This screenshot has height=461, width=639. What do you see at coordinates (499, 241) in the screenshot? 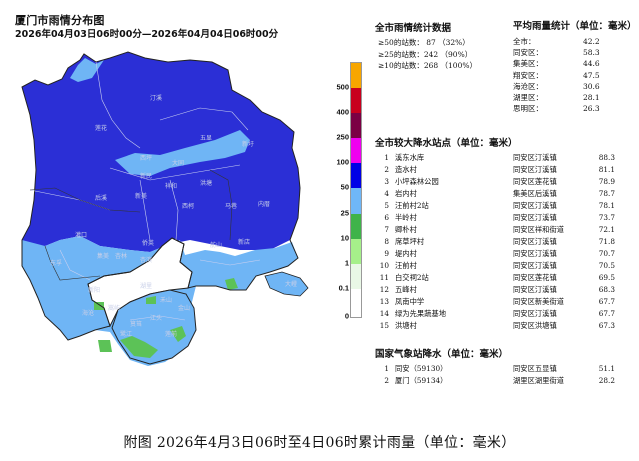
I see `station-row: 8 席草坪村 同安区汀溪镇 71.8` at bounding box center [499, 241].